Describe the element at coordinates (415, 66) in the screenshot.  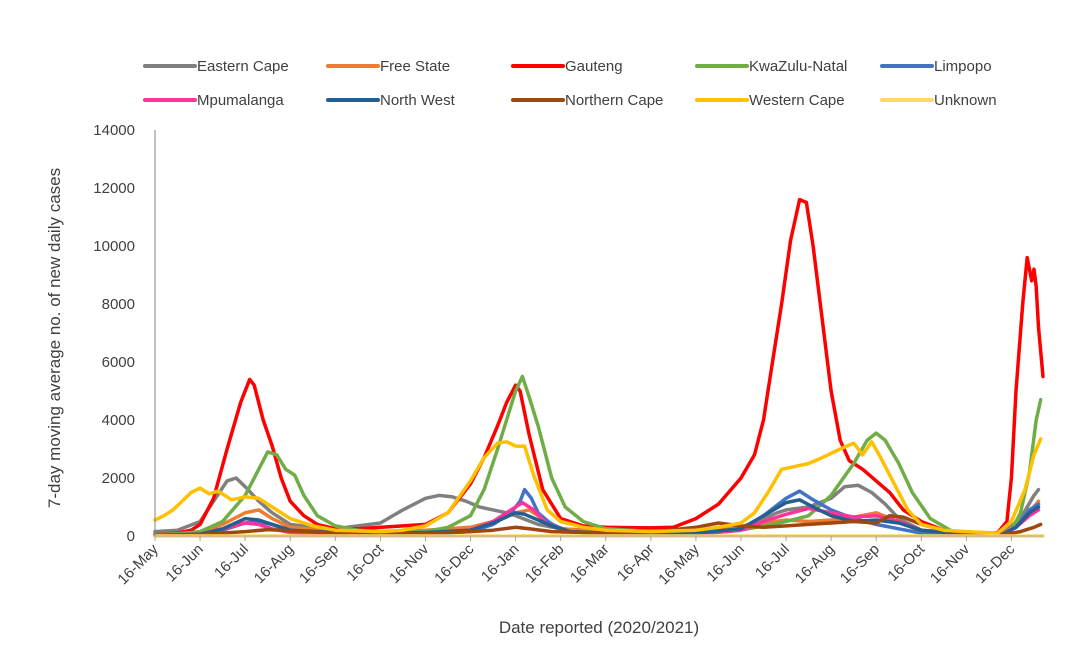
I see `legend-label: Free State` at that location.